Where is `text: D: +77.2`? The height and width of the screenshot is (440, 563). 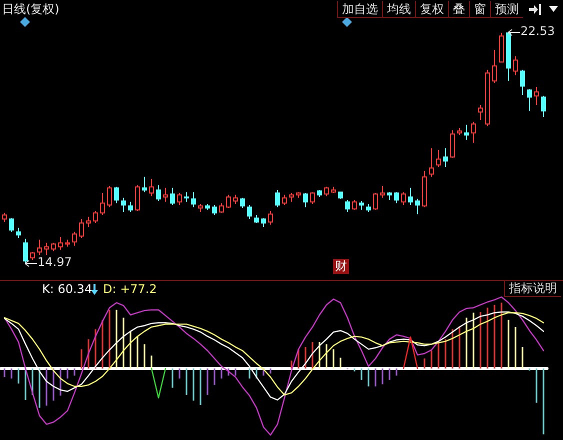
text: D: +77.2 is located at coordinates (130, 289).